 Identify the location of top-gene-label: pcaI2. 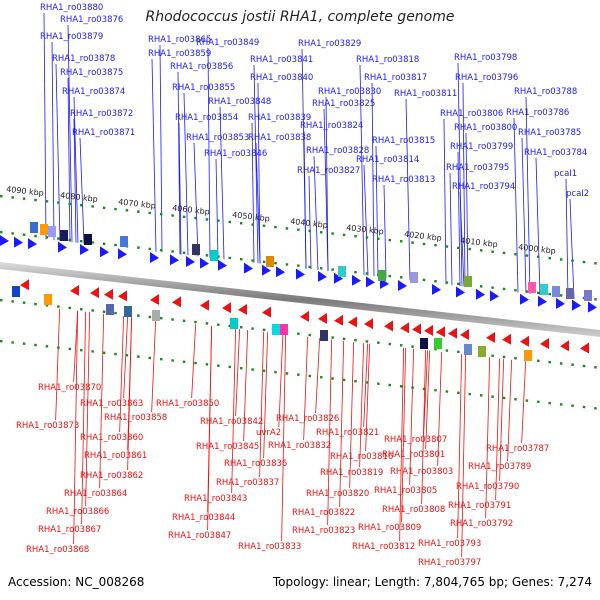
(577, 194).